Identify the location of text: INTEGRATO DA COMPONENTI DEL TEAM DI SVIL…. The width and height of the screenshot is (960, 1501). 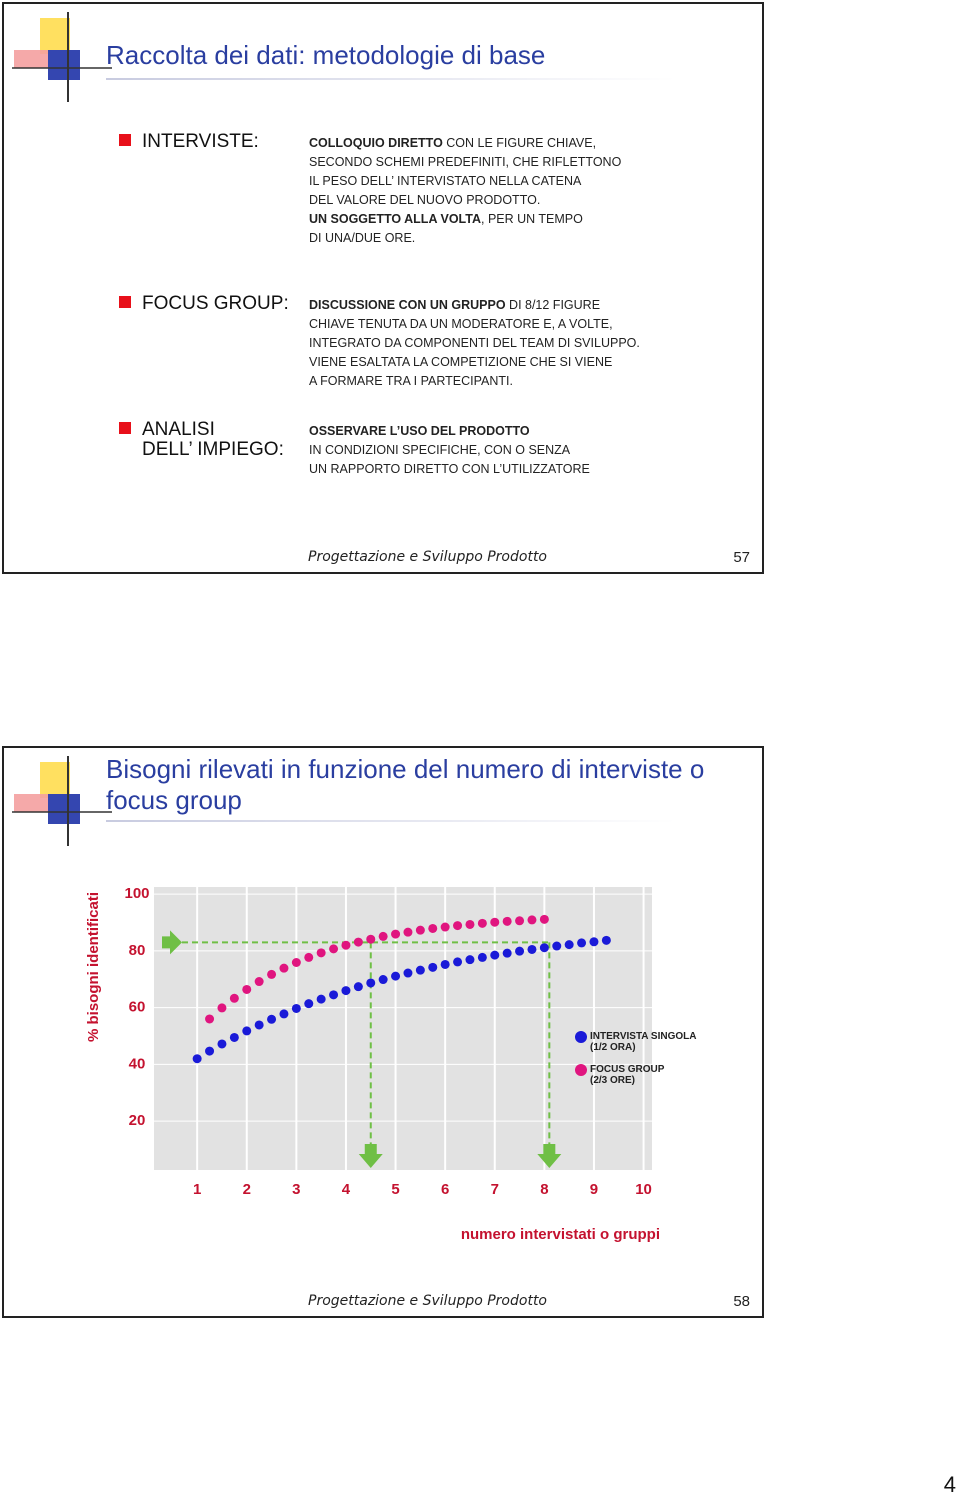
(474, 343).